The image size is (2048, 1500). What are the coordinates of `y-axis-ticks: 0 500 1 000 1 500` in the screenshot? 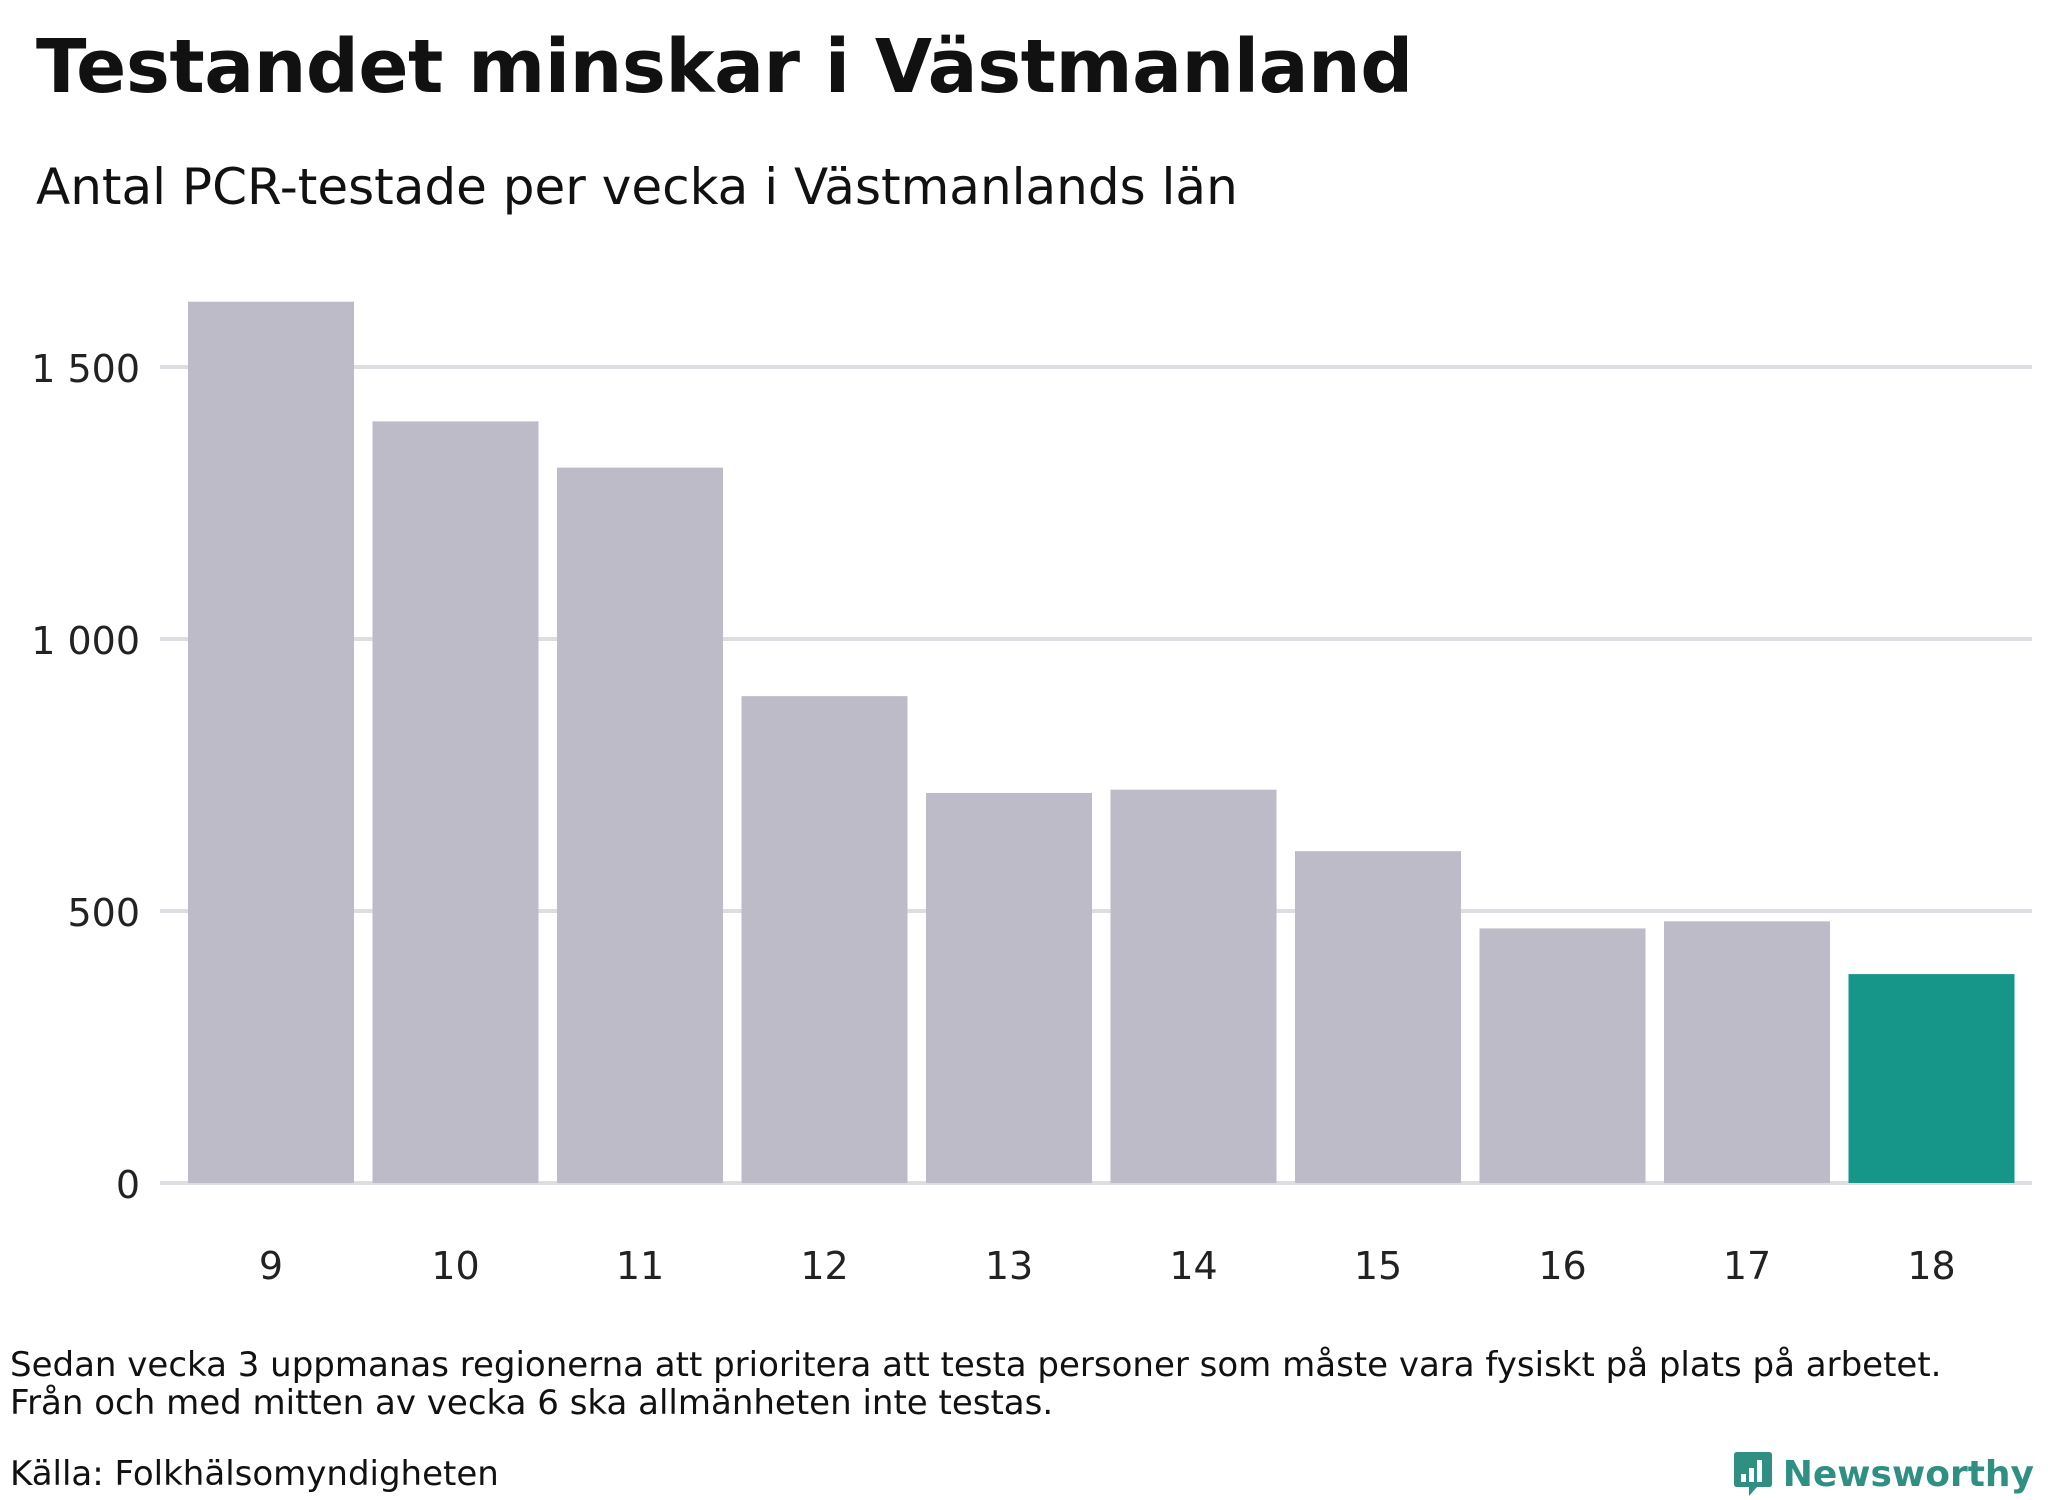 It's located at (85, 777).